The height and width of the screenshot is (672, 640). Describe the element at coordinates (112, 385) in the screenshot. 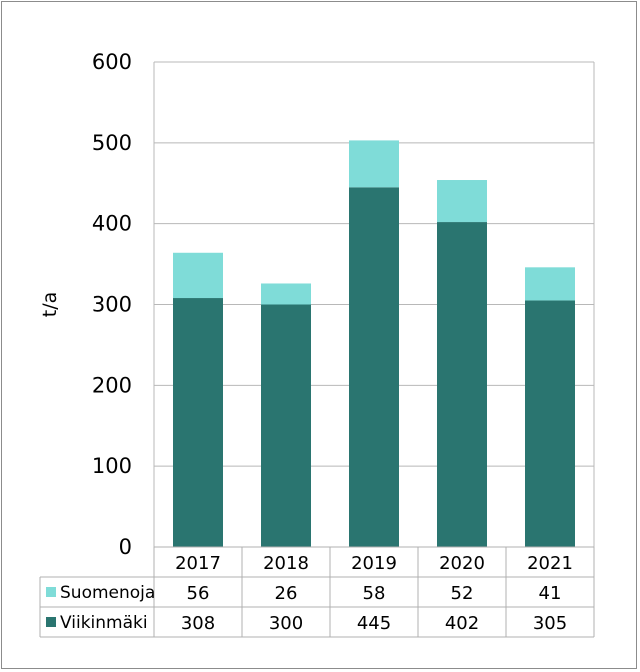

I see `y-tick-label: 200` at that location.